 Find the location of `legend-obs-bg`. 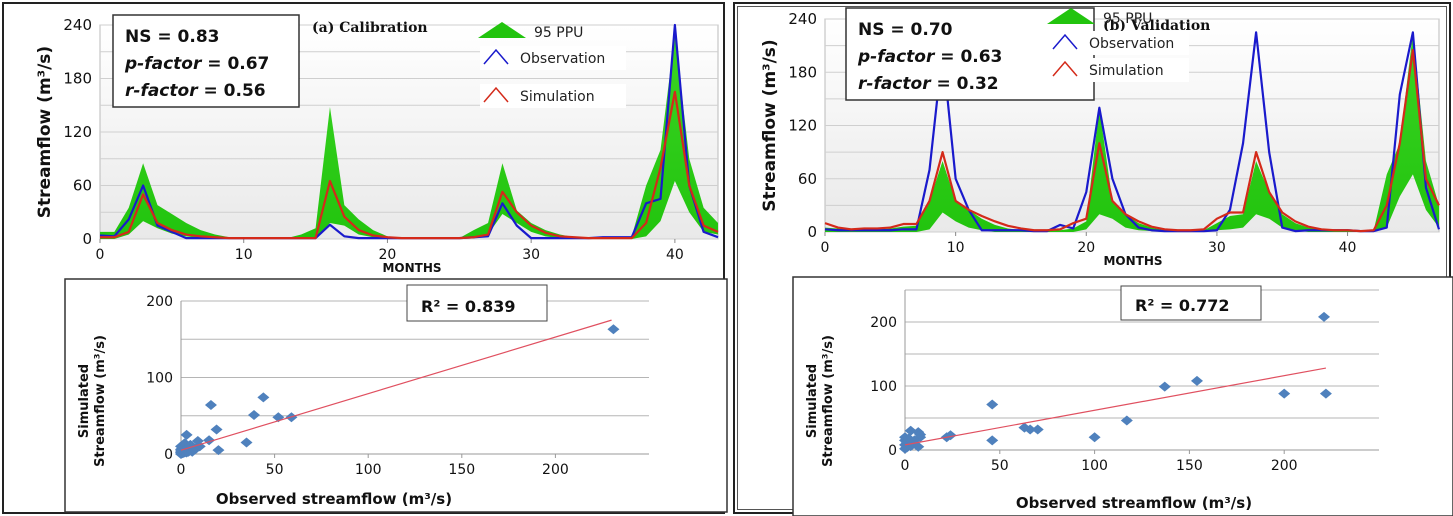

legend-obs-bg is located at coordinates (553, 58).